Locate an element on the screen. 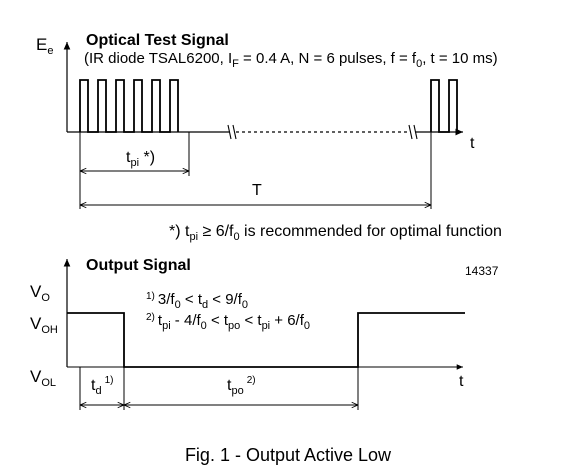  figure-number: 14337 is located at coordinates (482, 271).